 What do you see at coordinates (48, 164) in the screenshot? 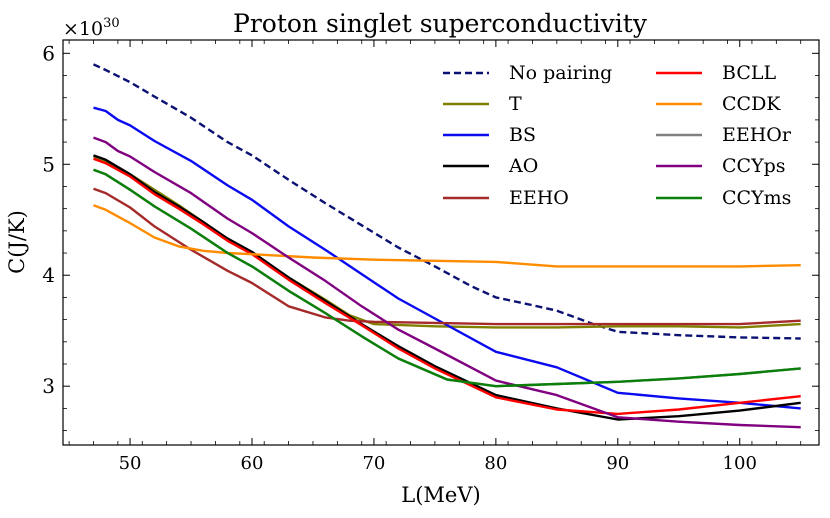
I see `y-tick-label: 5` at bounding box center [48, 164].